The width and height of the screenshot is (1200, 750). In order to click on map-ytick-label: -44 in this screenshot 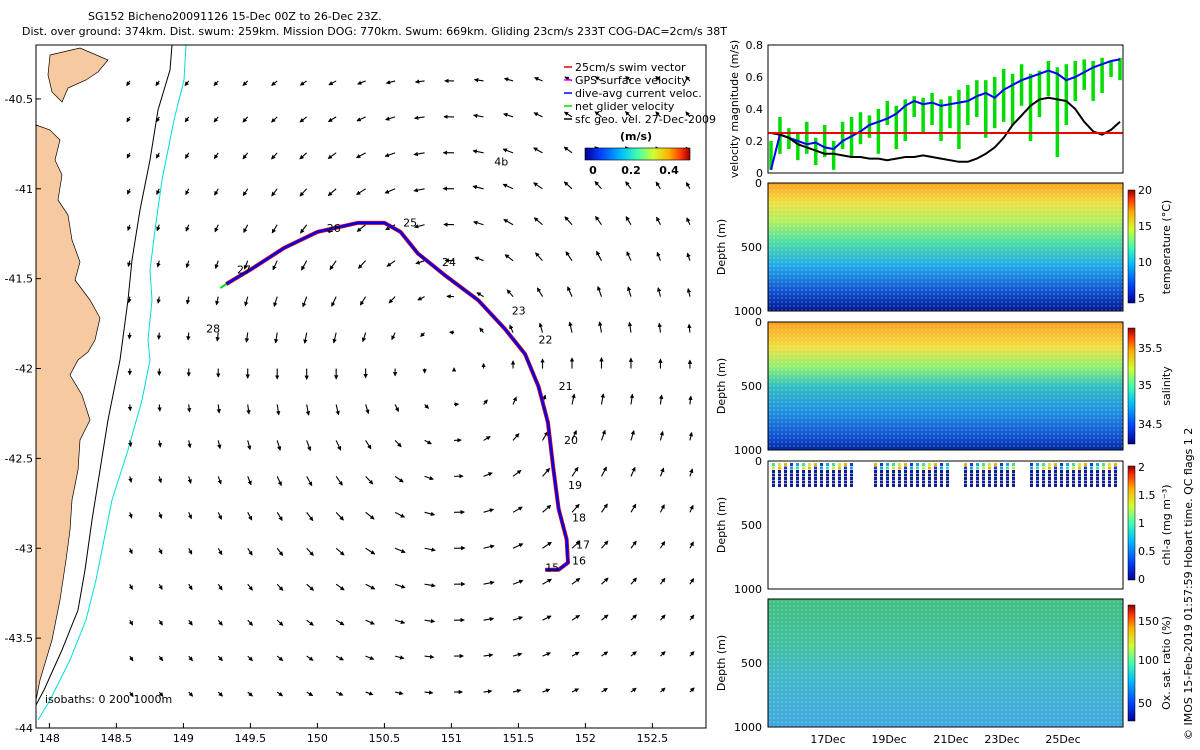, I will do `click(24, 728)`.